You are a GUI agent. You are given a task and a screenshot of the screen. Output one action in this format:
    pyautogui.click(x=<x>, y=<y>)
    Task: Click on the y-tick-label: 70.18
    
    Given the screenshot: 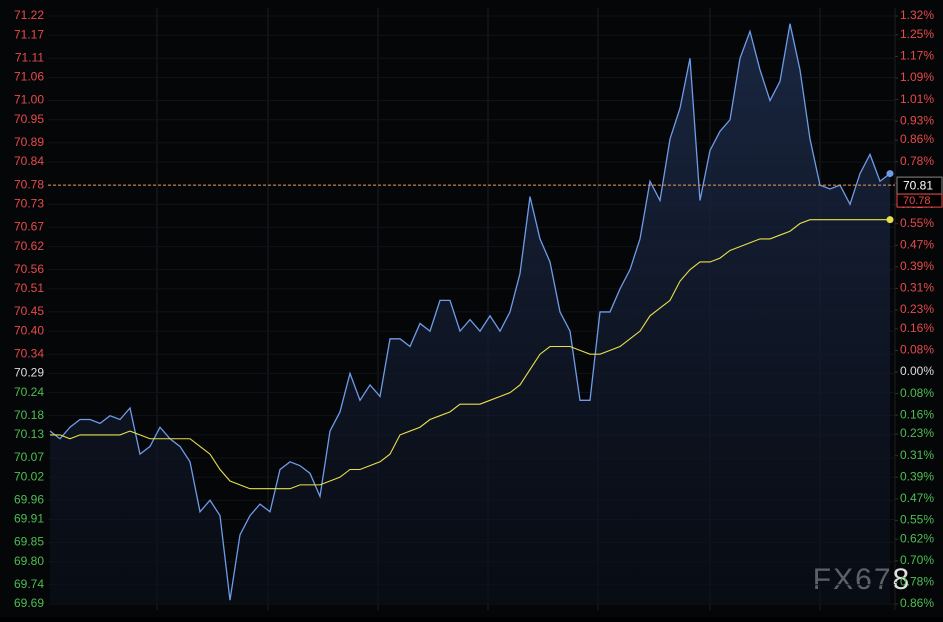 What is the action you would take?
    pyautogui.click(x=29, y=415)
    